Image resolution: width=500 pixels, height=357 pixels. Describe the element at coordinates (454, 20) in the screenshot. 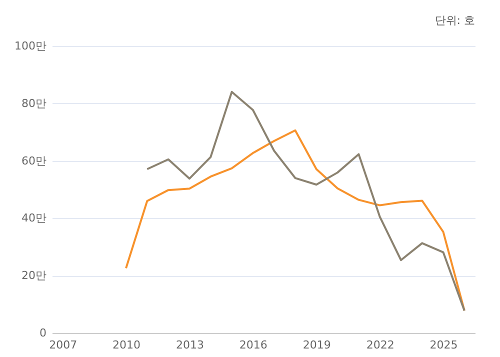

I see `text: 단위: 호` at that location.